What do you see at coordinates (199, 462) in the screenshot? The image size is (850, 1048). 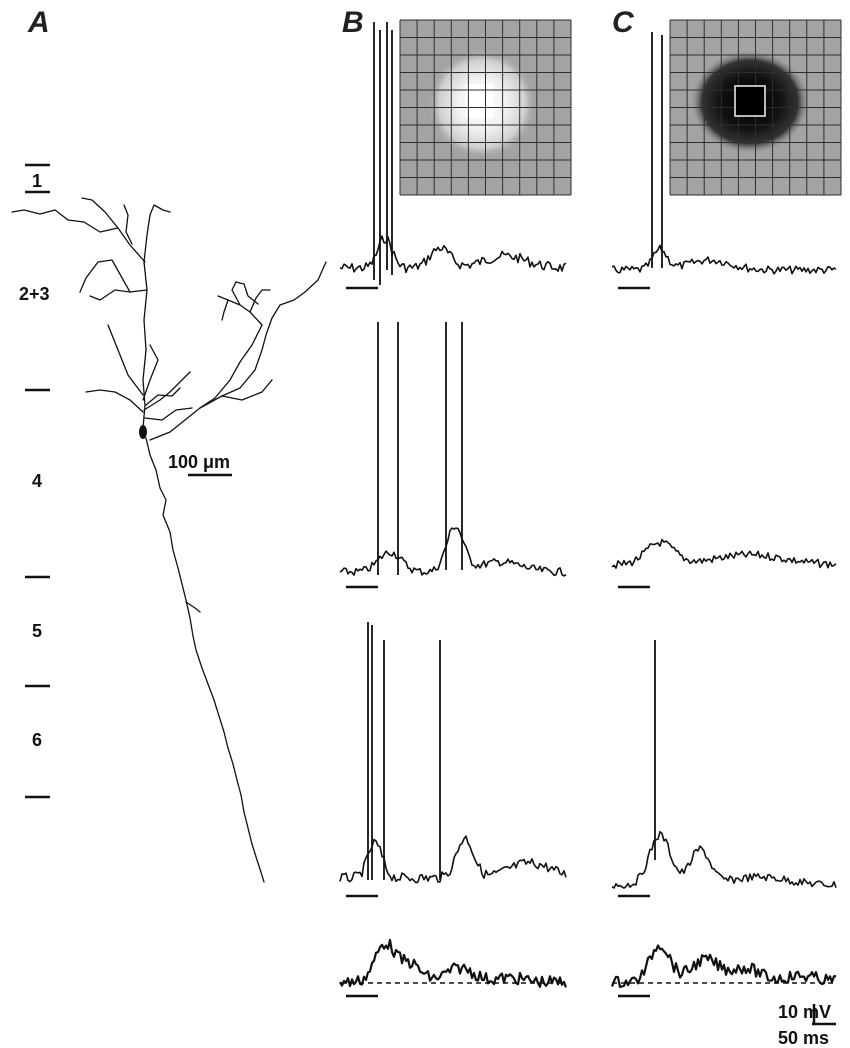 I see `morph-scale-label: 100 μm` at bounding box center [199, 462].